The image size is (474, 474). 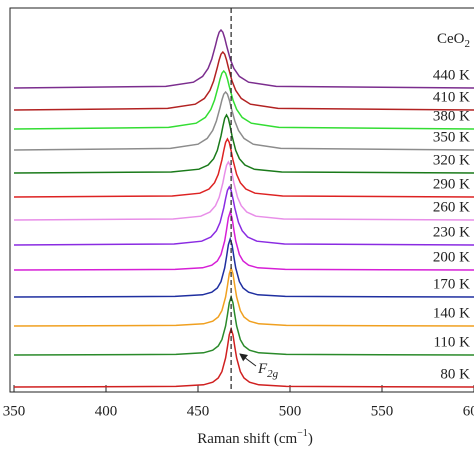 What do you see at coordinates (290, 411) in the screenshot?
I see `x-tick-label: 500` at bounding box center [290, 411].